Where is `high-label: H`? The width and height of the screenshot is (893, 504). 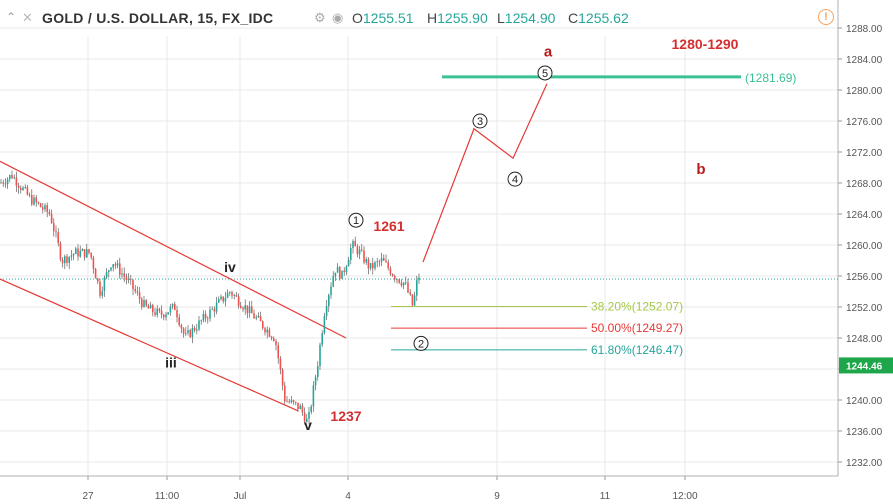 high-label: H is located at coordinates (432, 18).